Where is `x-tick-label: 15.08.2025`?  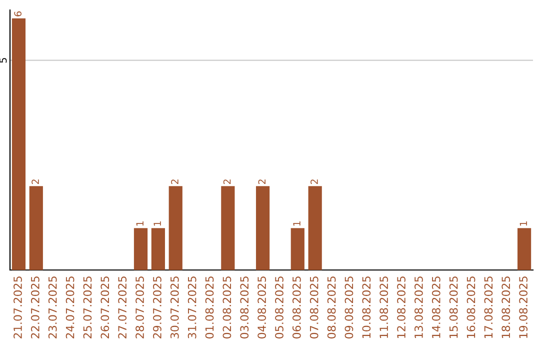 x-tick-label: 15.08.2025 is located at coordinates (453, 307).